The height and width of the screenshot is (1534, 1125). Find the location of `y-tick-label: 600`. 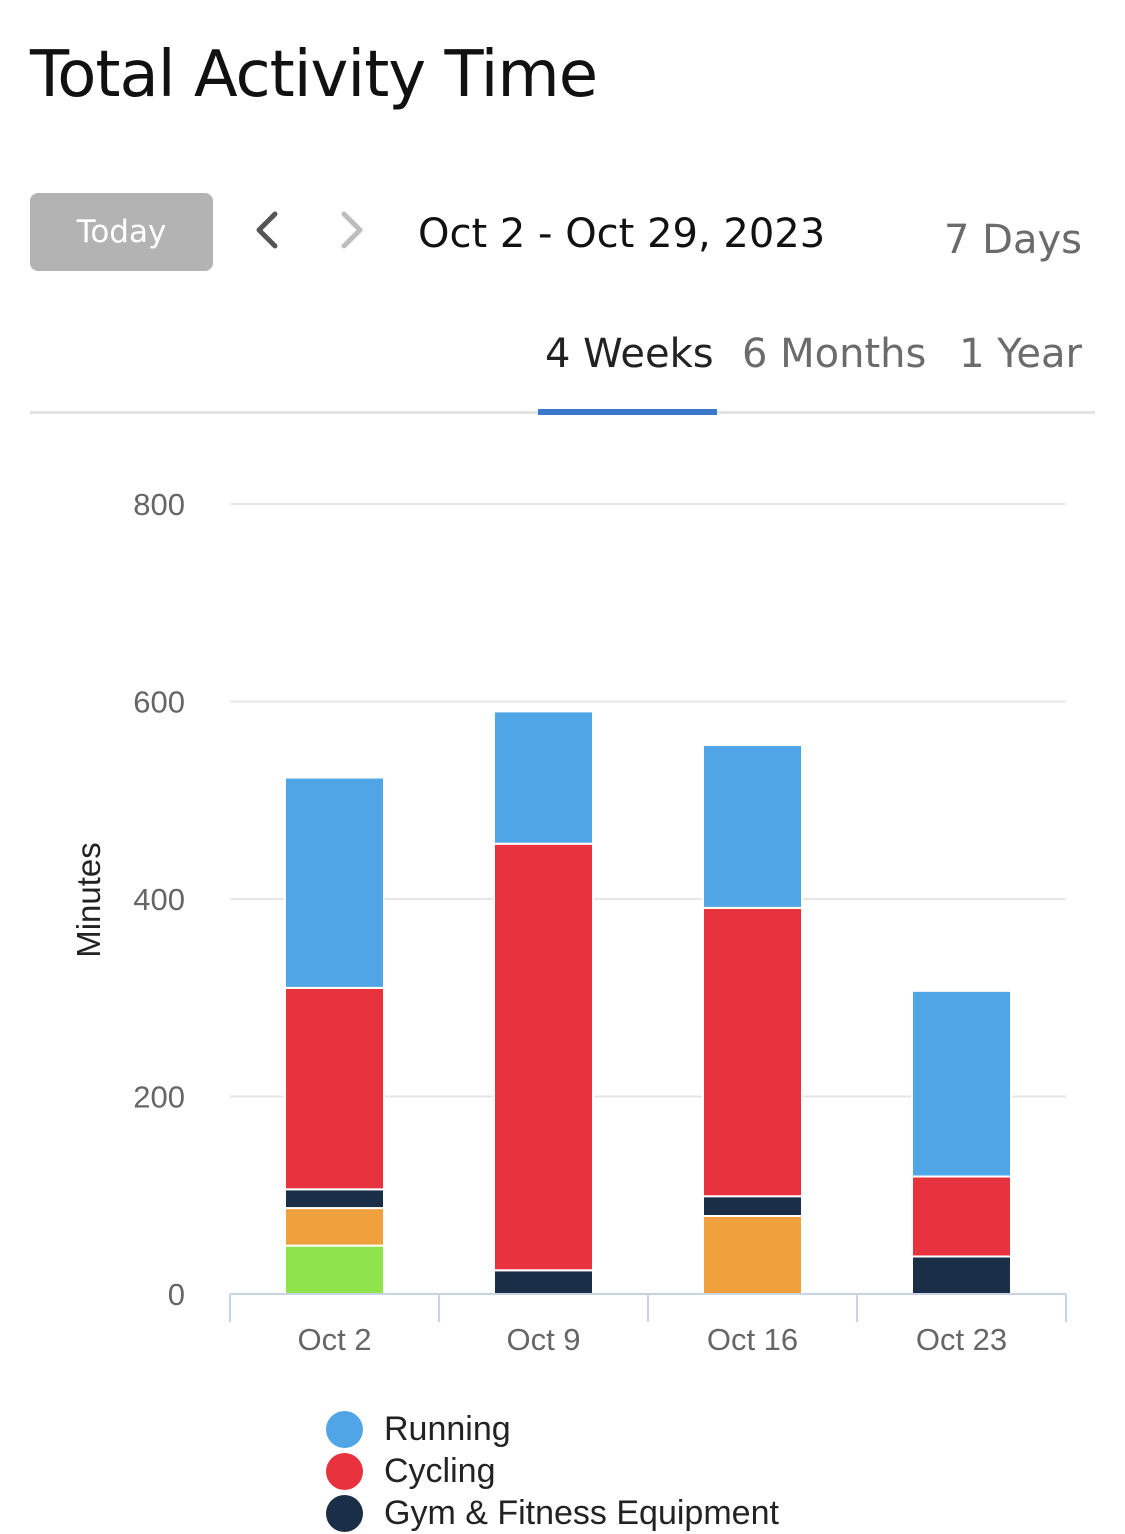

y-tick-label: 600 is located at coordinates (159, 702).